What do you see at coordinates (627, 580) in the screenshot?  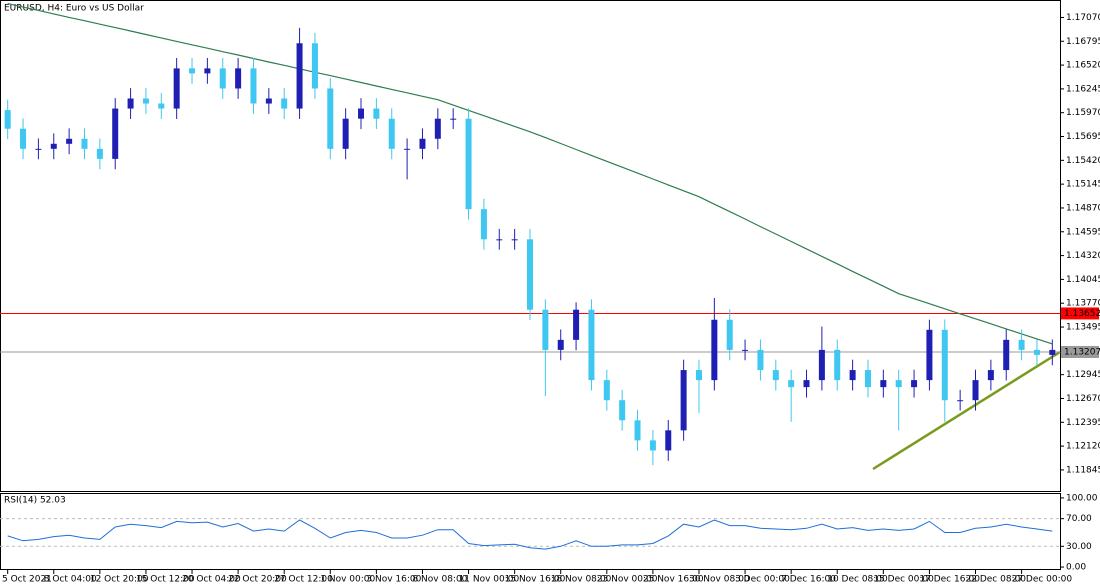 I see `x-tick-label: 23 Nov 00:00` at bounding box center [627, 580].